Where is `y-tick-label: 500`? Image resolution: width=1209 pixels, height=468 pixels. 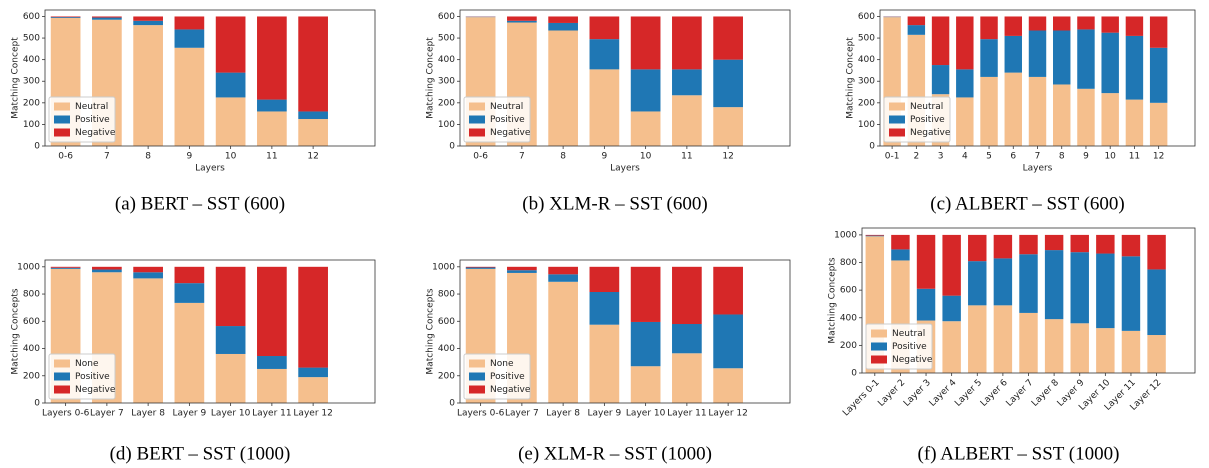
y-tick-label: 500 is located at coordinates (446, 39).